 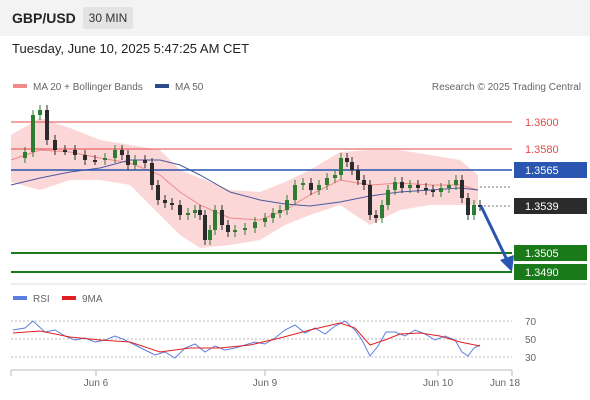 What do you see at coordinates (20, 86) in the screenshot?
I see `ma20-legend-swatch` at bounding box center [20, 86].